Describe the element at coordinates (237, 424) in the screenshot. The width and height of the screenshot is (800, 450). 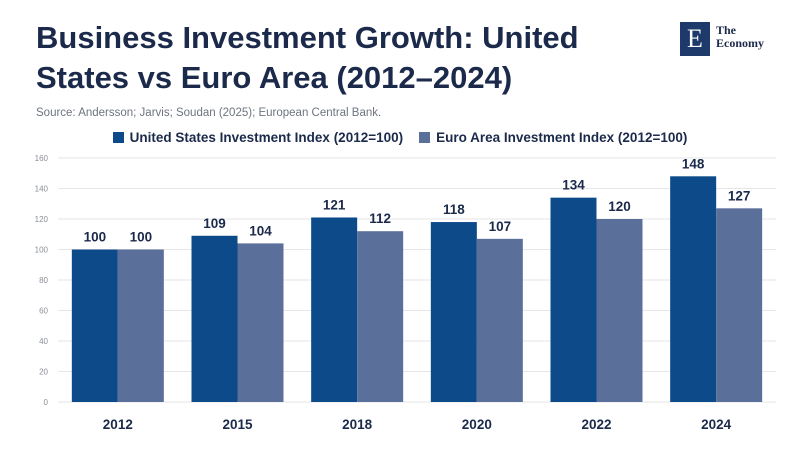
I see `x-tick-label: 2015` at that location.